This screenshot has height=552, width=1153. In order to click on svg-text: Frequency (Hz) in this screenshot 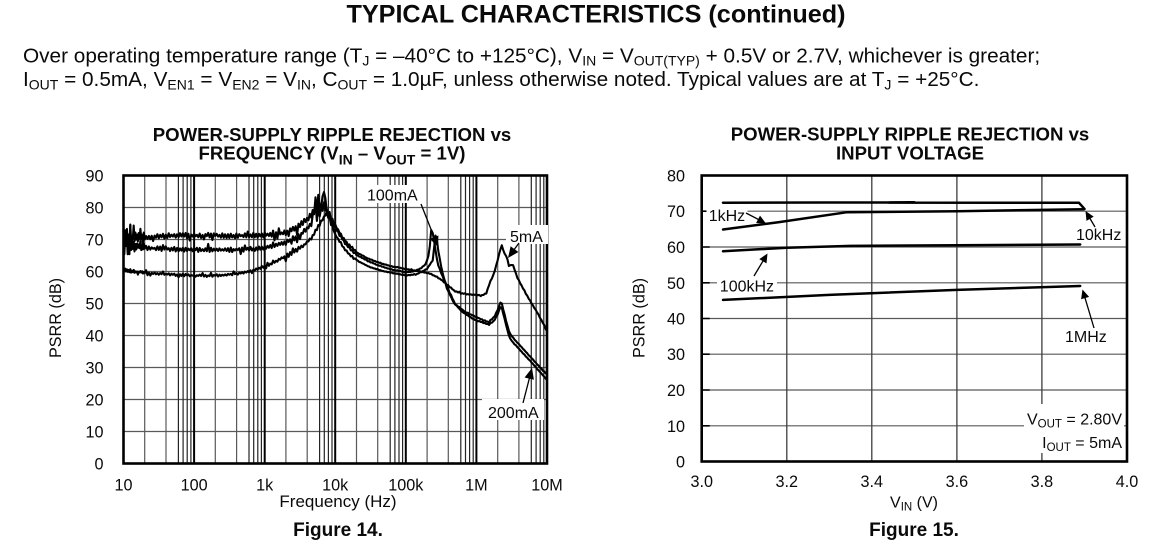, I will do `click(337, 501)`.